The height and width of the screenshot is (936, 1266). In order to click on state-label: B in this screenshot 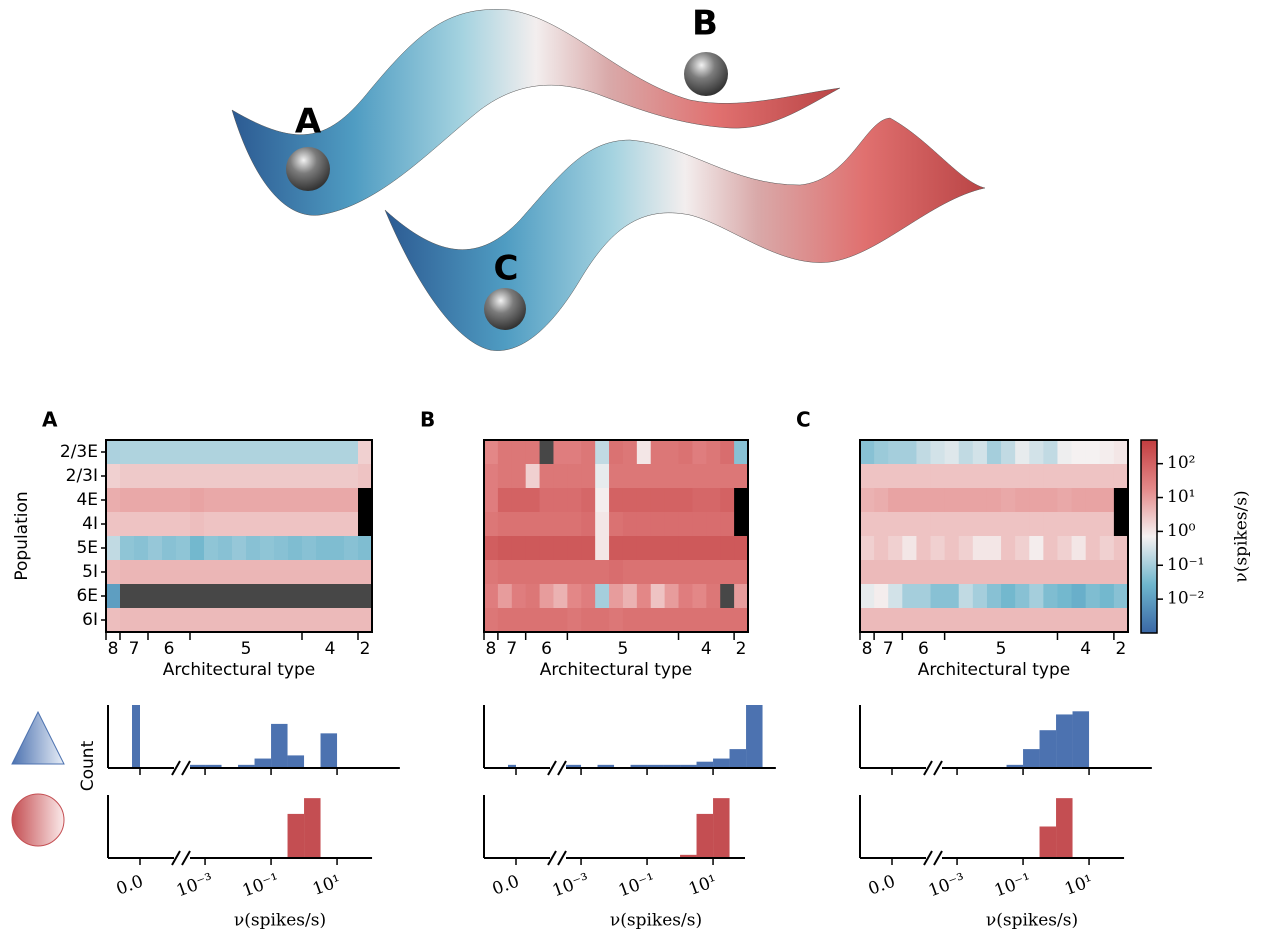, I will do `click(705, 24)`.